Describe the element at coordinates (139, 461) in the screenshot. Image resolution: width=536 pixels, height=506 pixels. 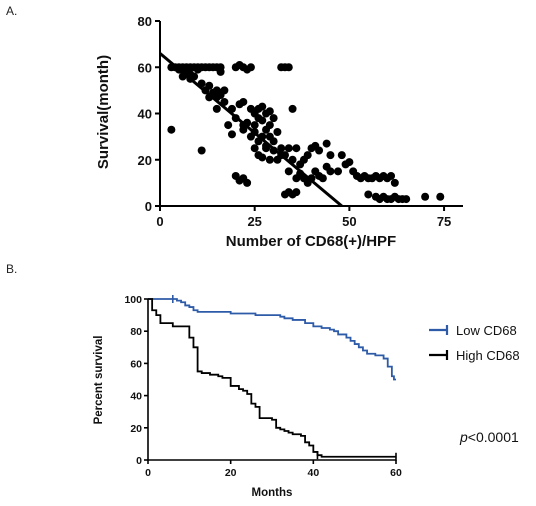
I see `y-tick-label-b: 0` at that location.